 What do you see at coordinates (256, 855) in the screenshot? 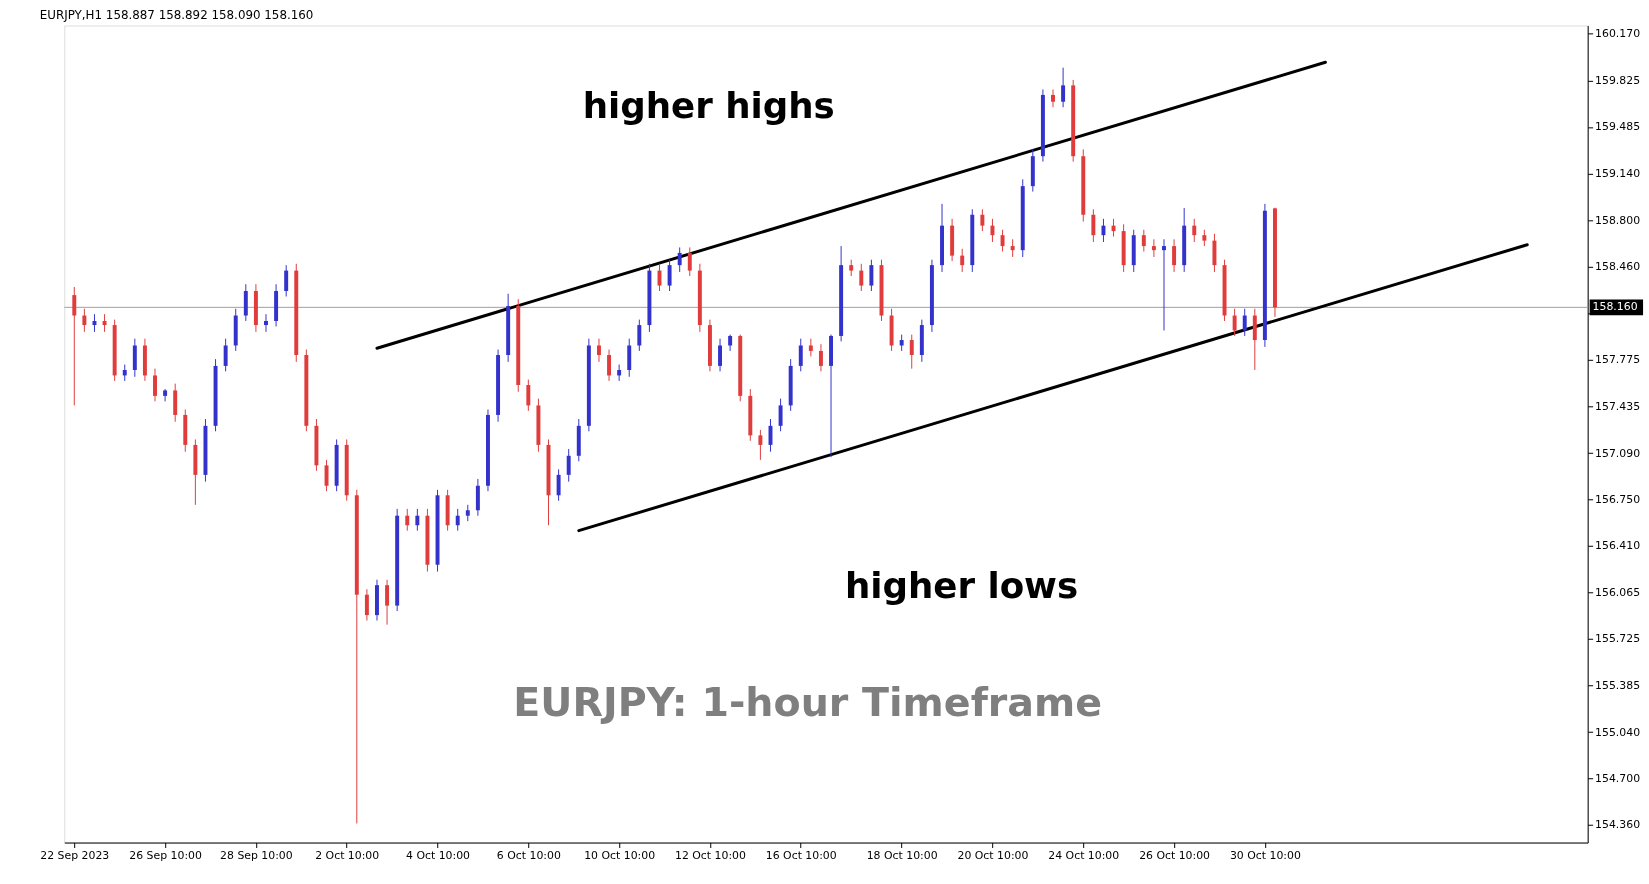
I see `x-tick-label: 28 Sep 10:00` at bounding box center [256, 855].